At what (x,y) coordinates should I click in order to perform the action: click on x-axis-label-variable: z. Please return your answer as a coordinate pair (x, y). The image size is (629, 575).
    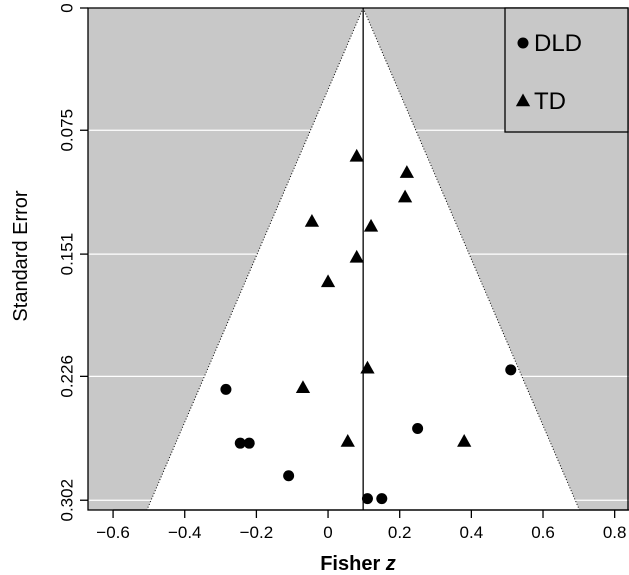
    Looking at the image, I should click on (390, 564).